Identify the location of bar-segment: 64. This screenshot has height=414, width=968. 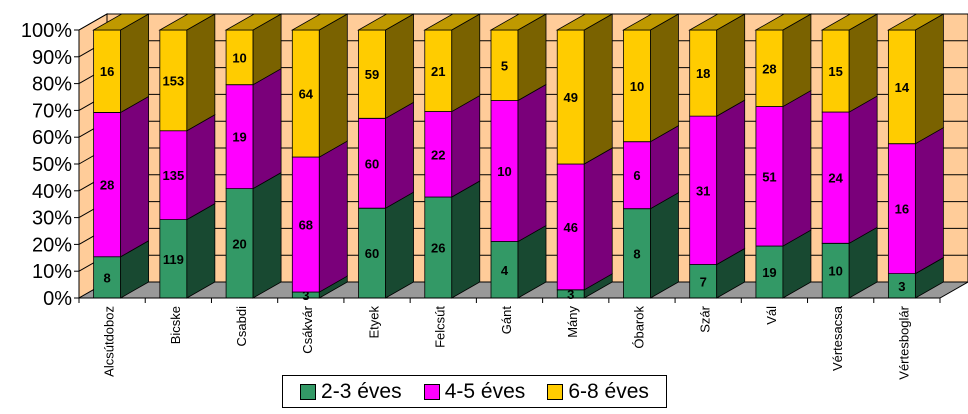
(319, 85).